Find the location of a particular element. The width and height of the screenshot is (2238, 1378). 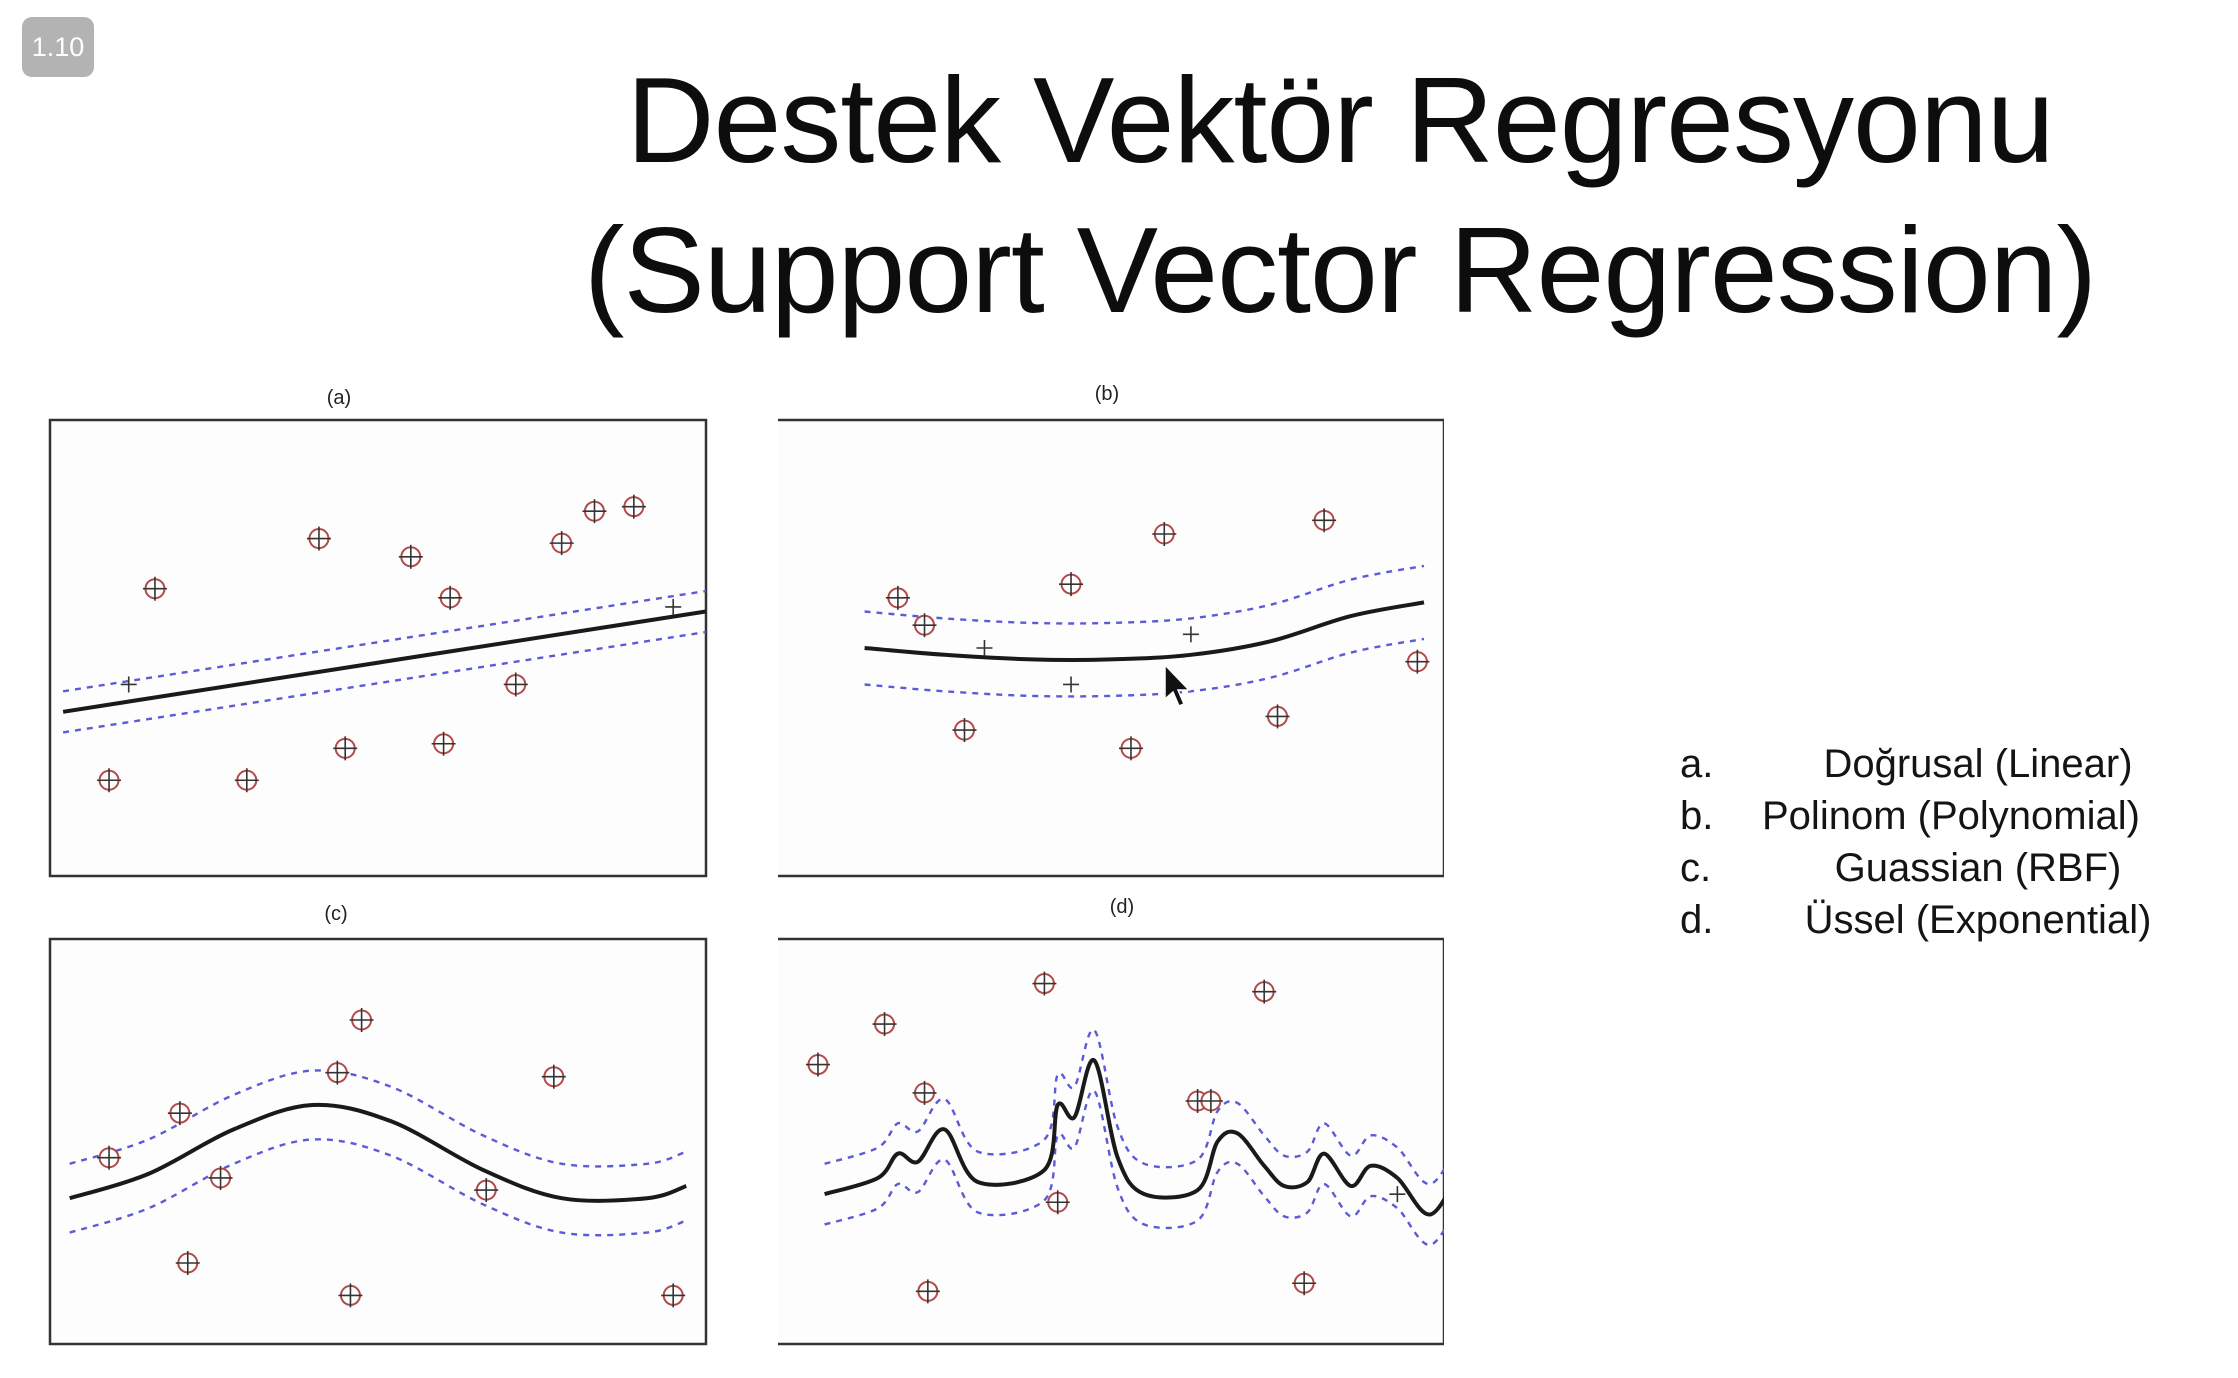

legend-item: c. Guassian (RBF) is located at coordinates (1951, 868).